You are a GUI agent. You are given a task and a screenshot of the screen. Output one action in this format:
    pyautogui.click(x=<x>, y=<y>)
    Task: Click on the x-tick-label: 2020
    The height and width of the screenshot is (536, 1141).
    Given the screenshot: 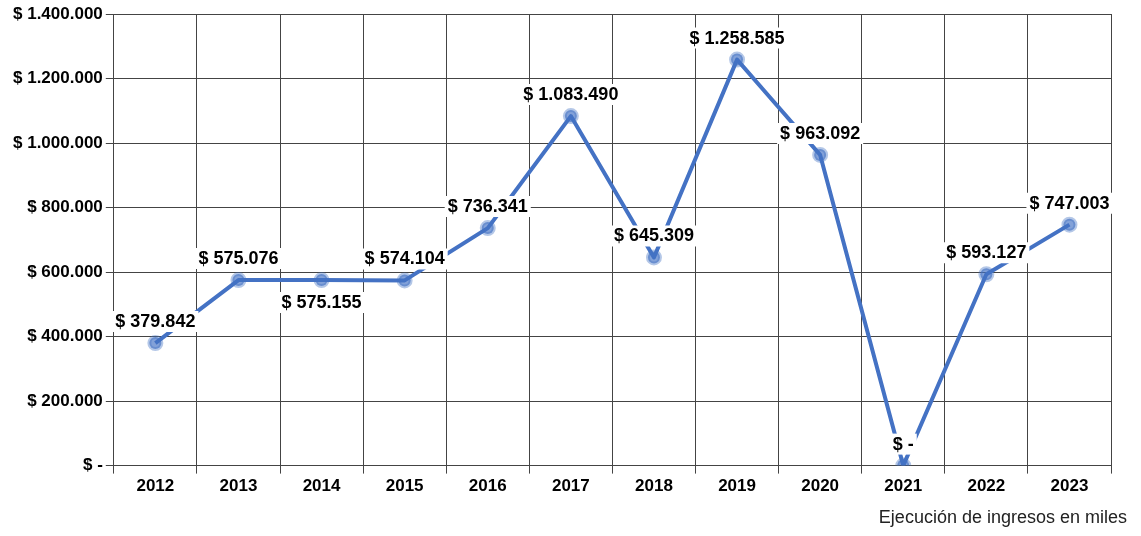 What is the action you would take?
    pyautogui.click(x=820, y=486)
    